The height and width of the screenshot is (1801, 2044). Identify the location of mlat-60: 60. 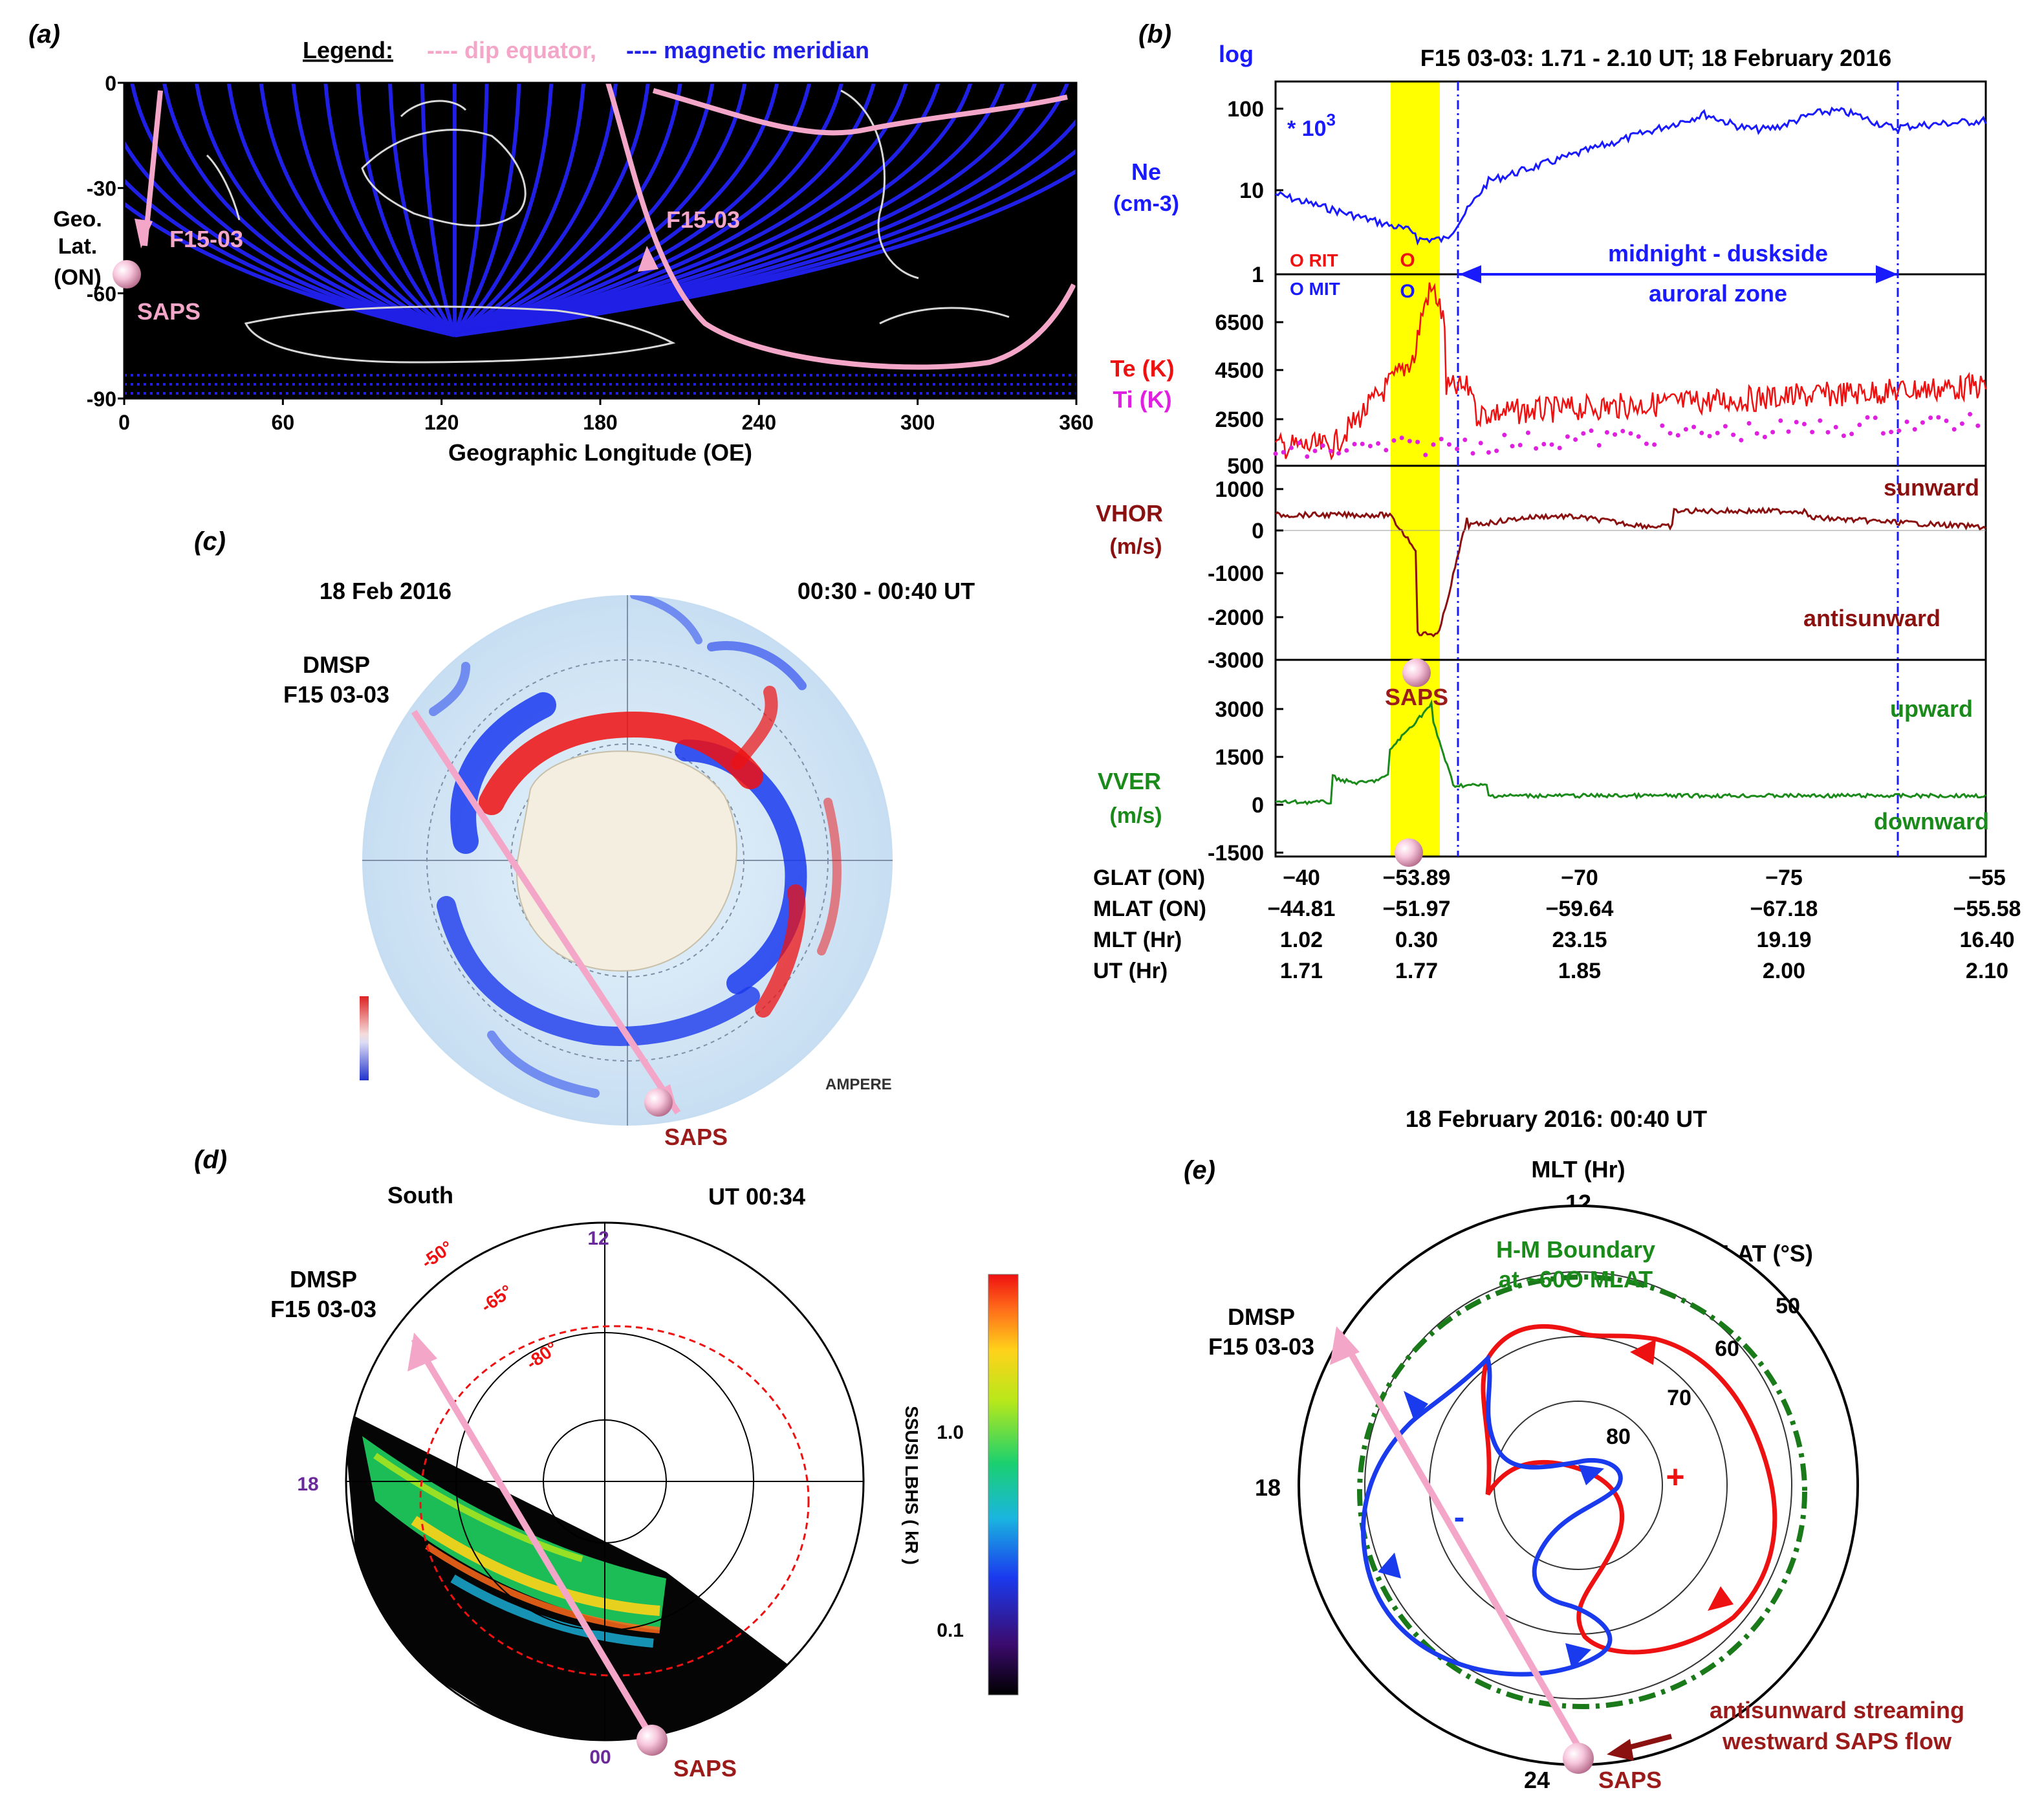
(1727, 1349).